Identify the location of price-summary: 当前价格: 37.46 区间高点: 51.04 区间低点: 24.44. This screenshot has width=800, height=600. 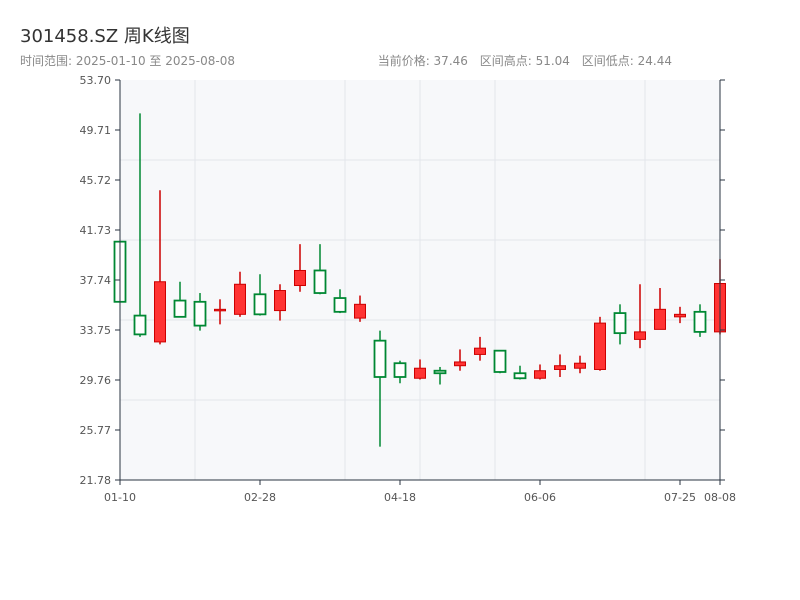
(525, 60).